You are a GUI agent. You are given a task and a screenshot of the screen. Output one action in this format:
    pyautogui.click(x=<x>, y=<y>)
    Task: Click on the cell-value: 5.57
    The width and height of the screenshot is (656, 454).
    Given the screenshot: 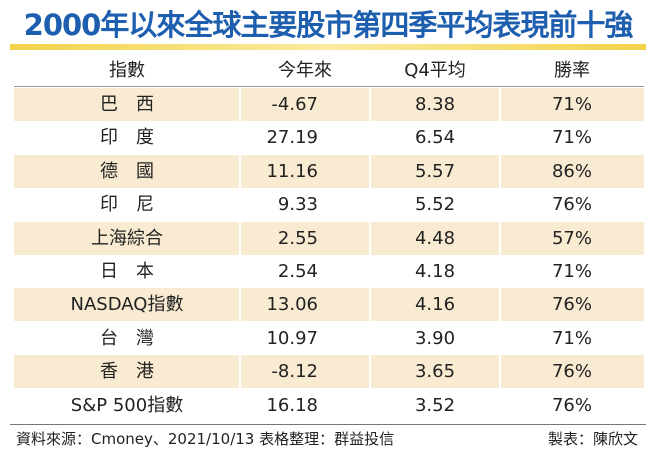 What is the action you would take?
    pyautogui.click(x=435, y=171)
    